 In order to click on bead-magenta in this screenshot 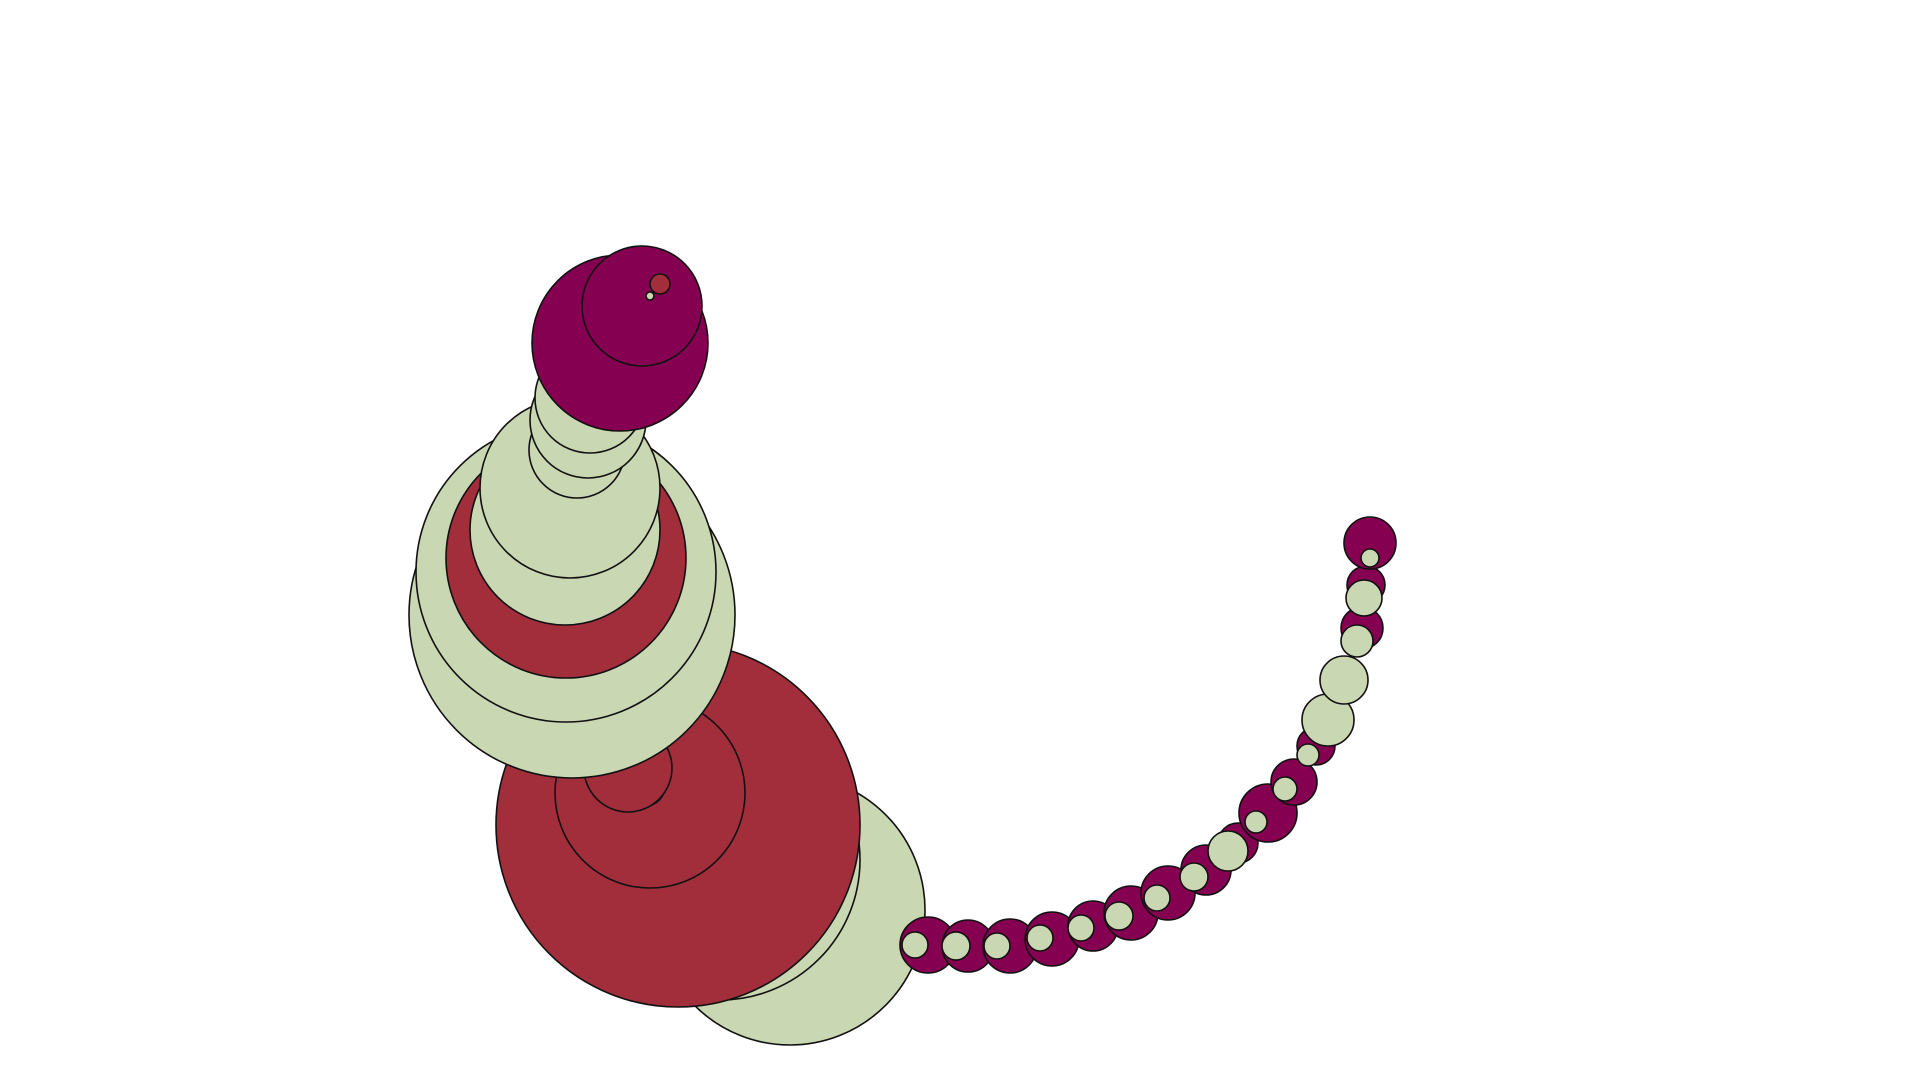, I will do `click(1370, 543)`.